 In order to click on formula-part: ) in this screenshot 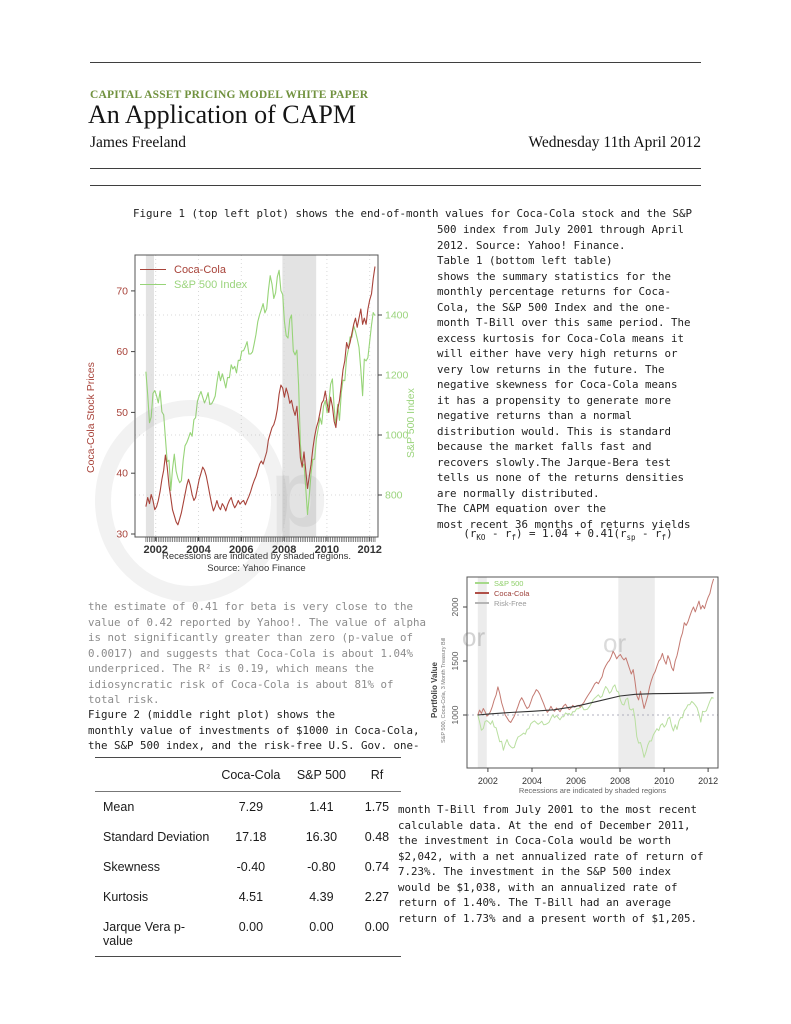, I will do `click(669, 533)`.